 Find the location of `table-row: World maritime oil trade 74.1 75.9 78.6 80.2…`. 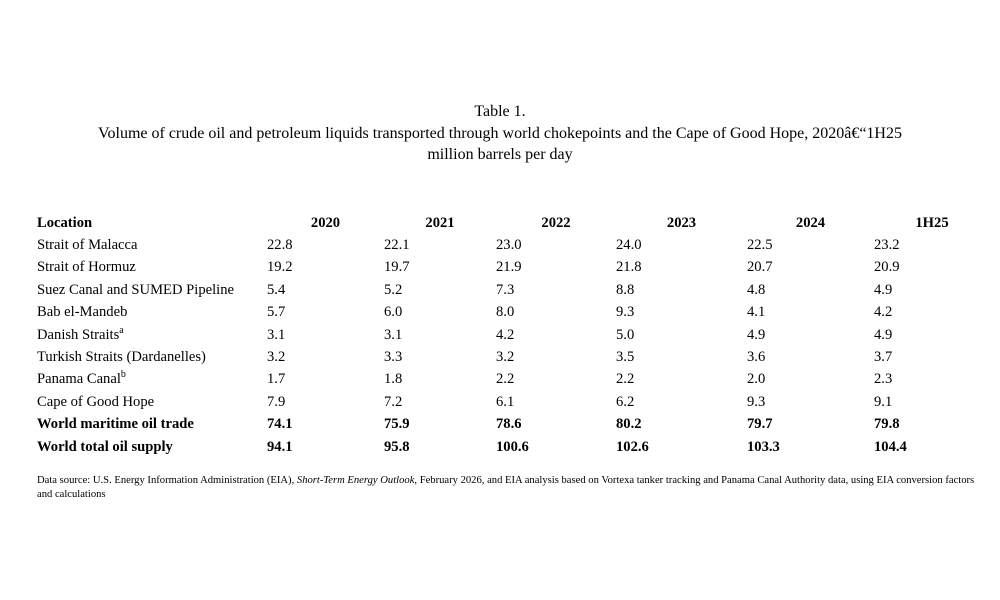

table-row: World maritime oil trade 74.1 75.9 78.6 80.2… is located at coordinates (513, 425).